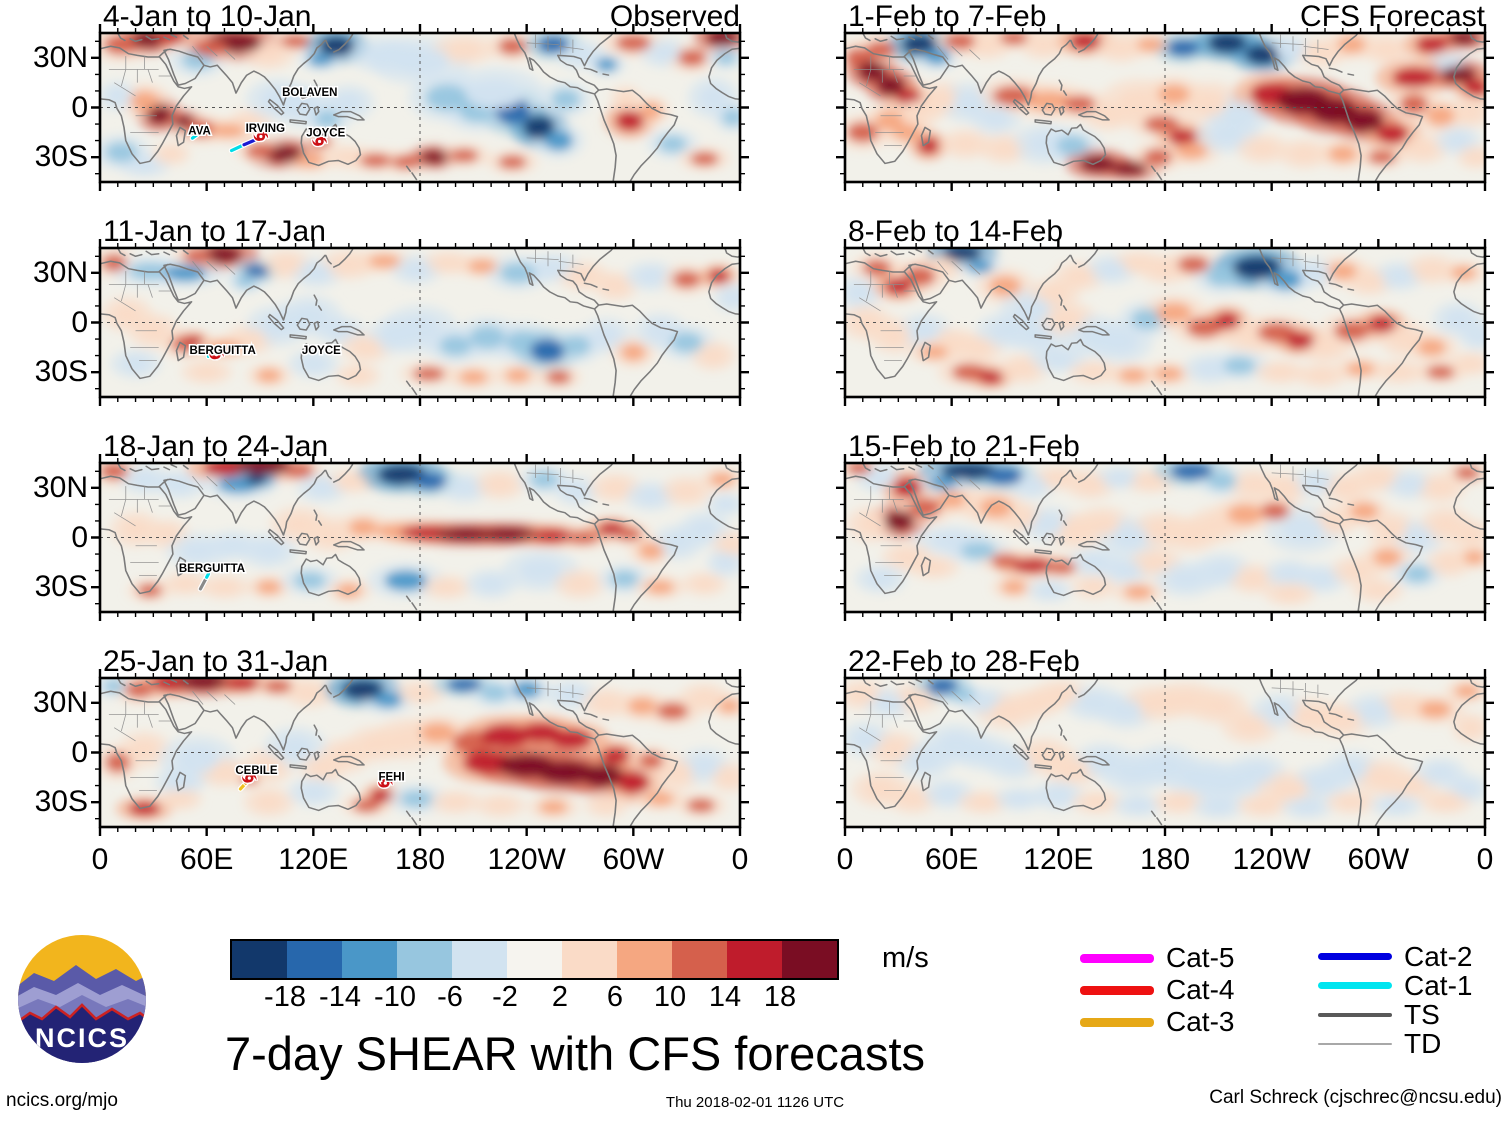  I want to click on colorbar-tick: 6, so click(615, 997).